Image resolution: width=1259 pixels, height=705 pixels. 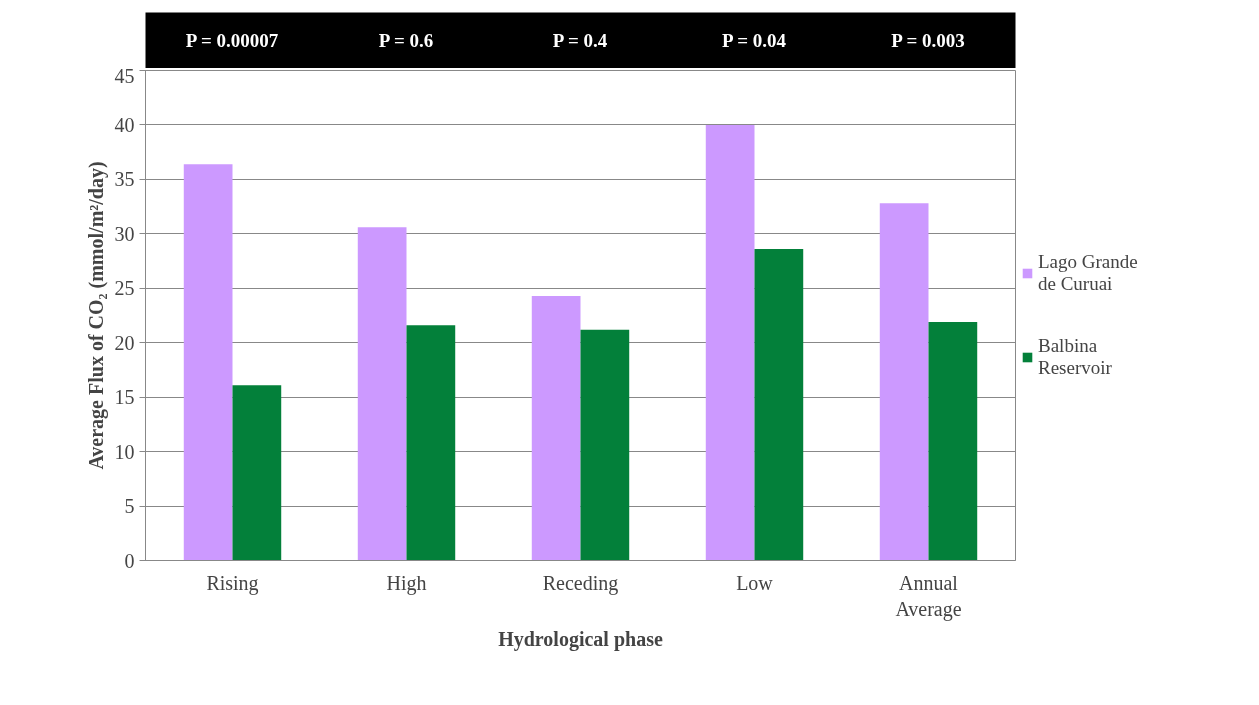 I want to click on text: P = 0.00007, so click(x=232, y=40).